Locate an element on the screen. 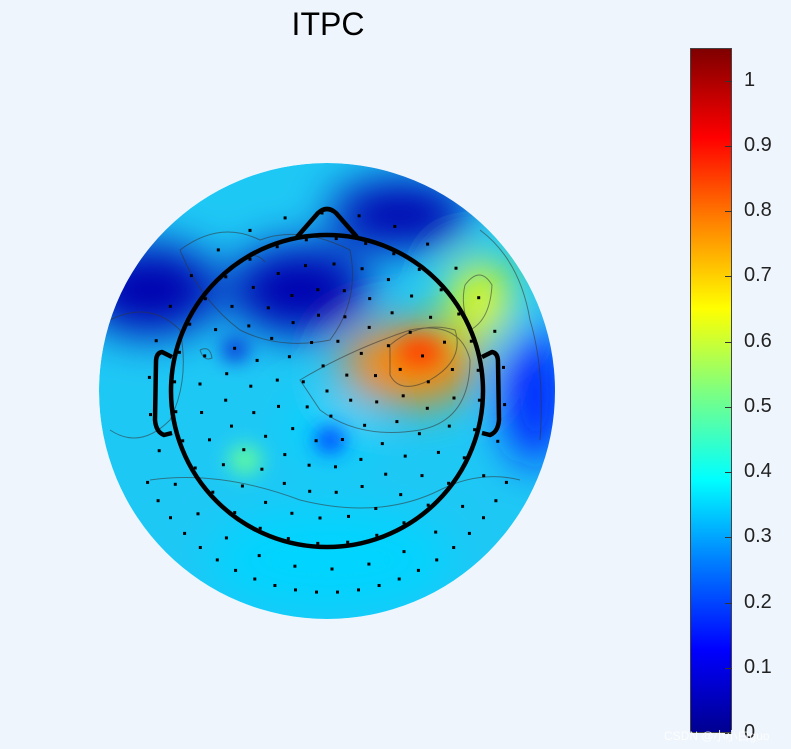 The image size is (791, 749). nose is located at coordinates (327, 222).